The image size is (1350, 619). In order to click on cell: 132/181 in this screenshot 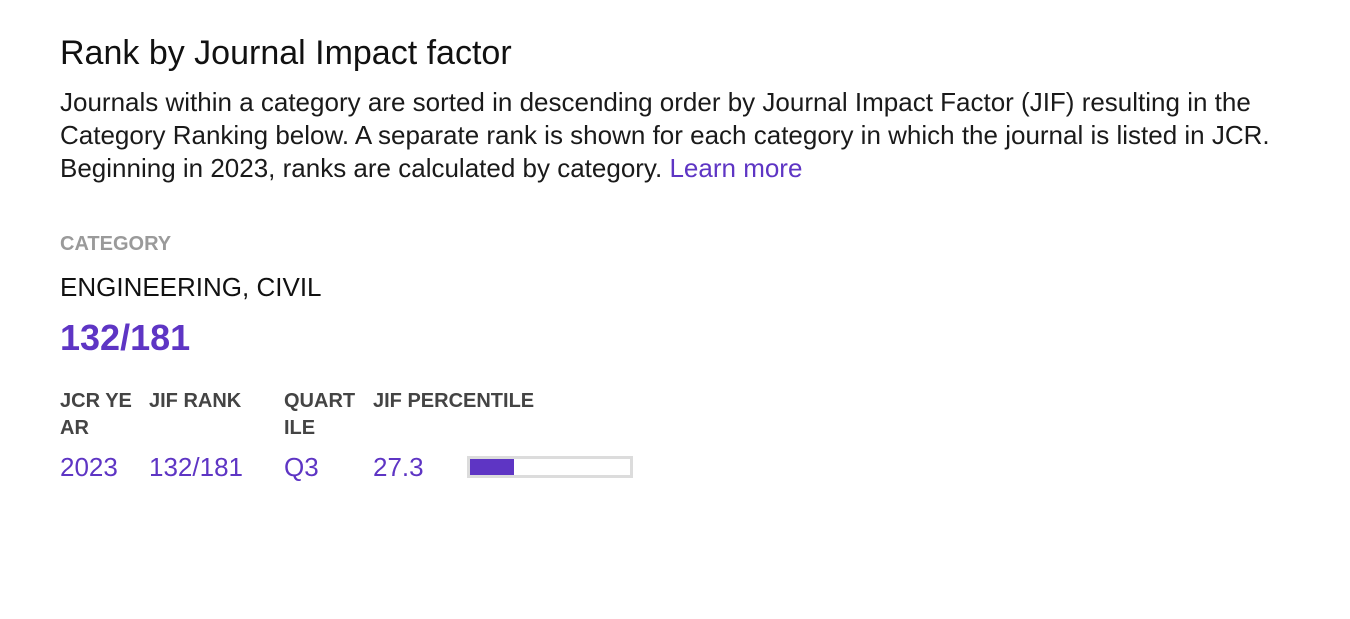, I will do `click(196, 467)`.